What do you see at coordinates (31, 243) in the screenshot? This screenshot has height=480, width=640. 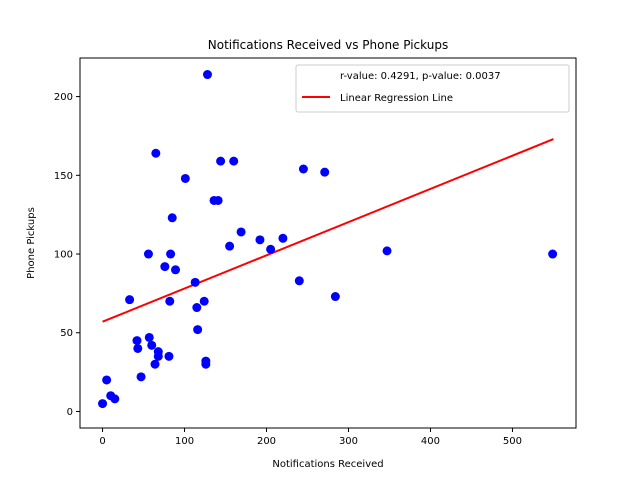 I see `y-axis-label: Phone Pickups` at bounding box center [31, 243].